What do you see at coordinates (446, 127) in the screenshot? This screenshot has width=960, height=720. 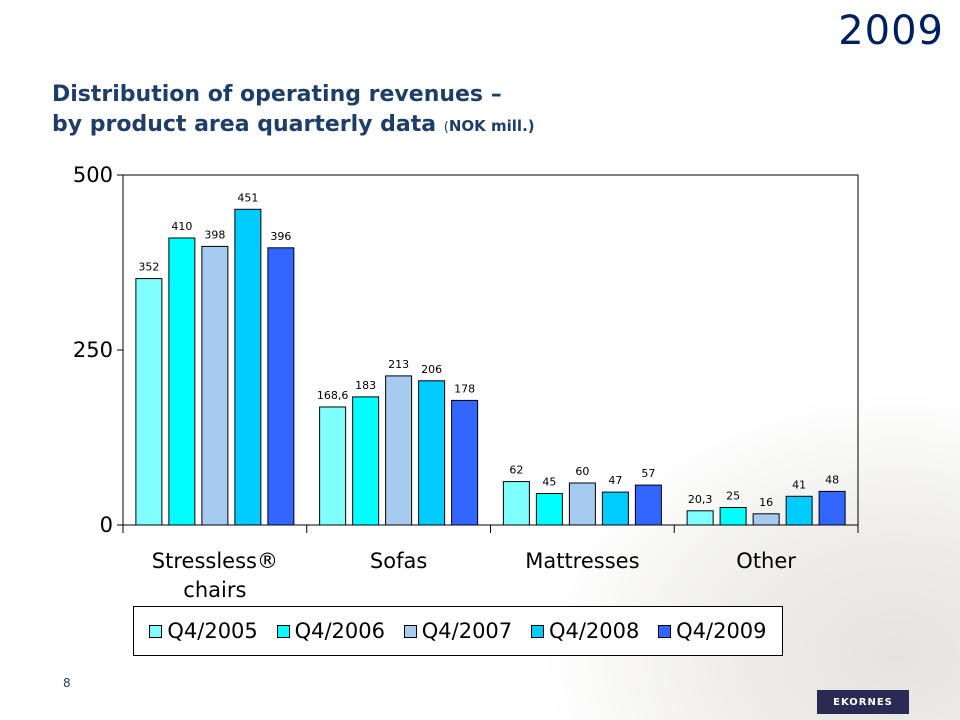 I see `title-unit-open: (` at bounding box center [446, 127].